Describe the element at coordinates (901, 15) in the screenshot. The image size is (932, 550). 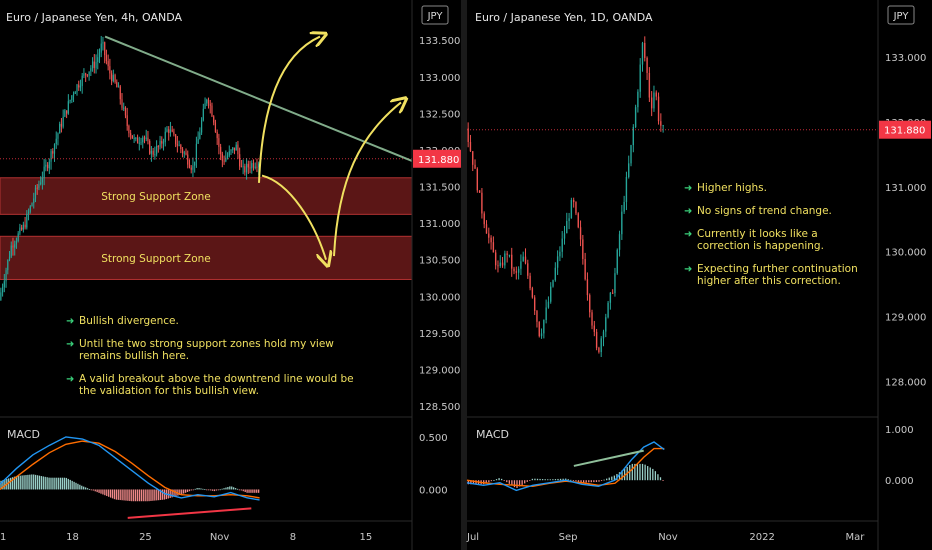
I see `currency-badge: JPY` at that location.